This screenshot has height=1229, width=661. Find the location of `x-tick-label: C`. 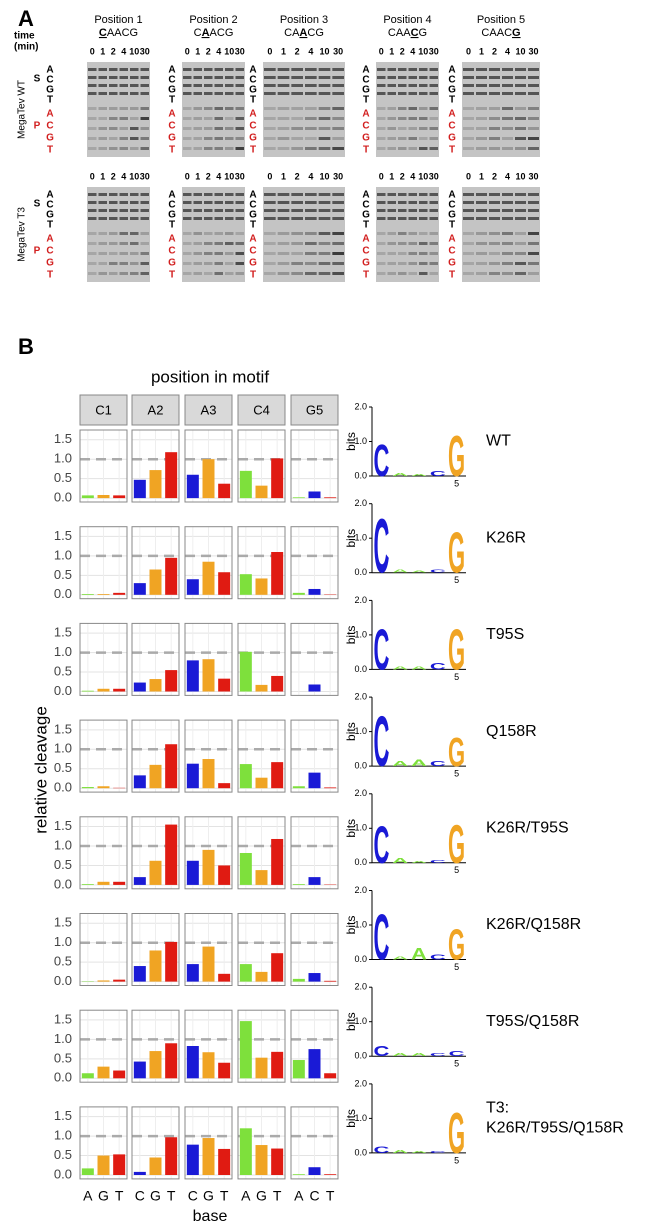

x-tick-label: C is located at coordinates (140, 1196).